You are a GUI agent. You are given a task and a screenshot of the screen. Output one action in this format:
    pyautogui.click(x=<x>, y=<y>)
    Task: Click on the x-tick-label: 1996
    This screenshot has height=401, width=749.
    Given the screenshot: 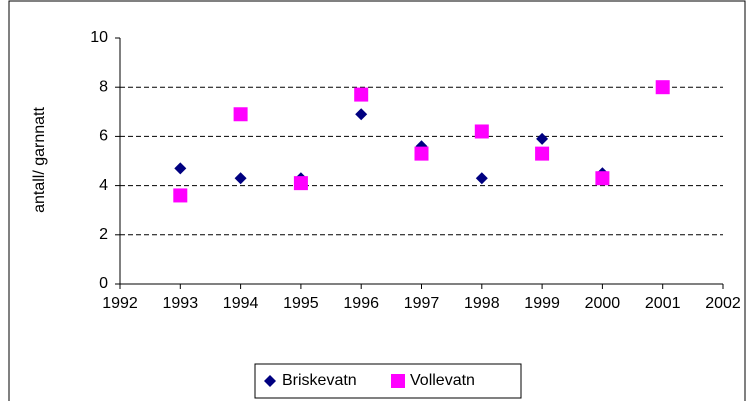 What is the action you would take?
    pyautogui.click(x=361, y=303)
    